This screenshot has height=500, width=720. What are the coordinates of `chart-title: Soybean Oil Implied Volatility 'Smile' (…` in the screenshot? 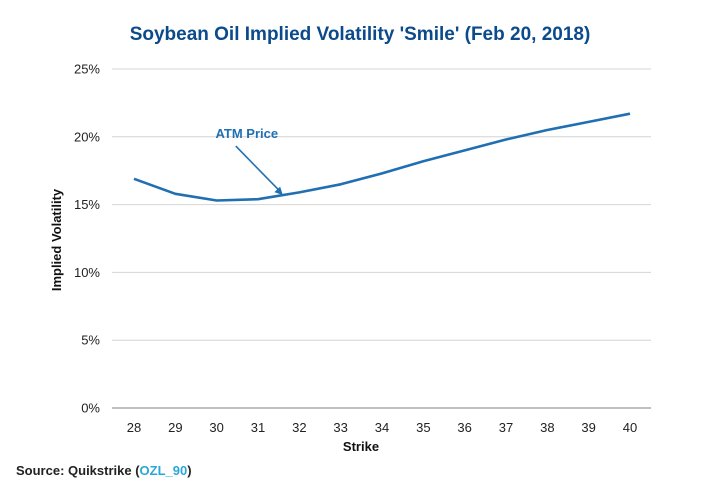 It's located at (360, 34).